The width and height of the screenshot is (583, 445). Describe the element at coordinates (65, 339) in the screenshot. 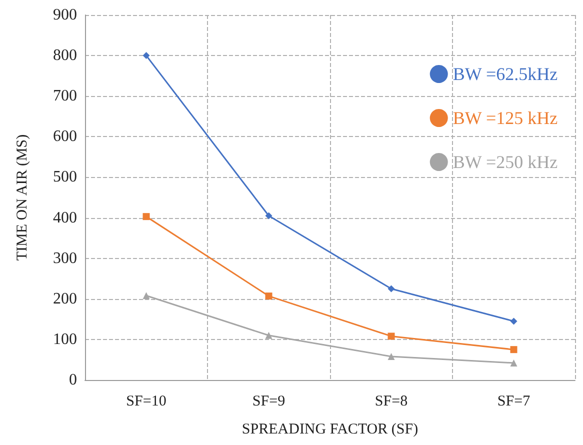

I see `y-tick-label: 100` at that location.